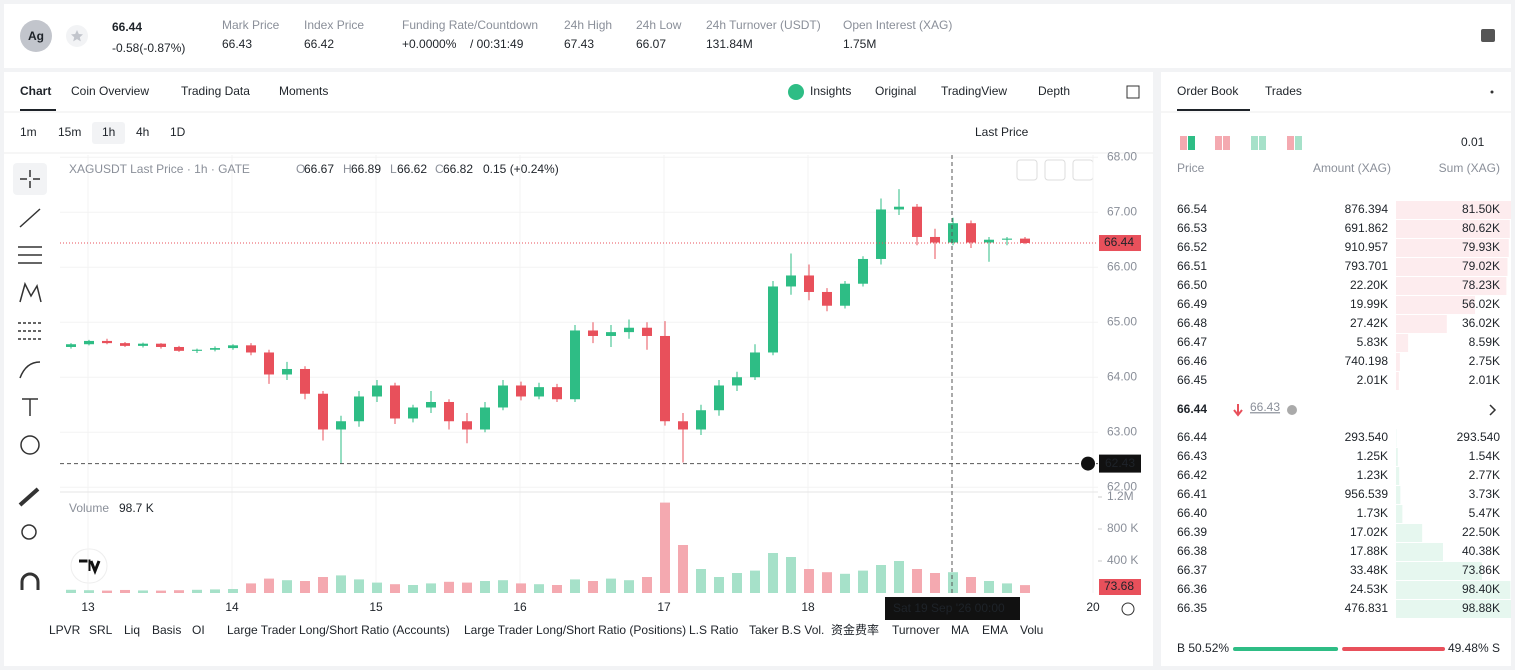 The image size is (1515, 670). Describe the element at coordinates (855, 629) in the screenshot. I see `indicator-tab: 资金费率` at that location.